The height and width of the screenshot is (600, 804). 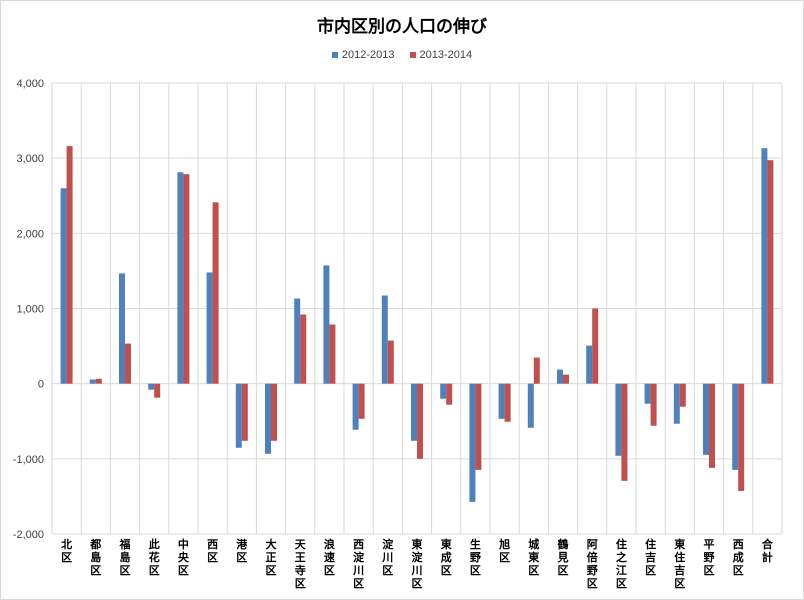 I want to click on bar-2012-2013-浪速区, so click(x=326, y=324).